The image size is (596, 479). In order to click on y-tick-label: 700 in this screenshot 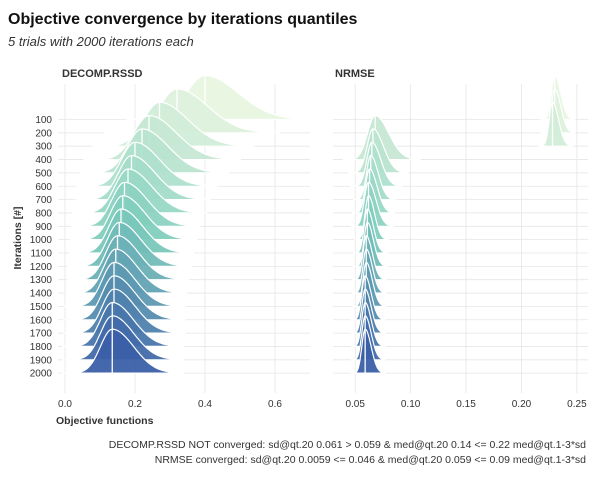, I will do `click(43, 200)`.